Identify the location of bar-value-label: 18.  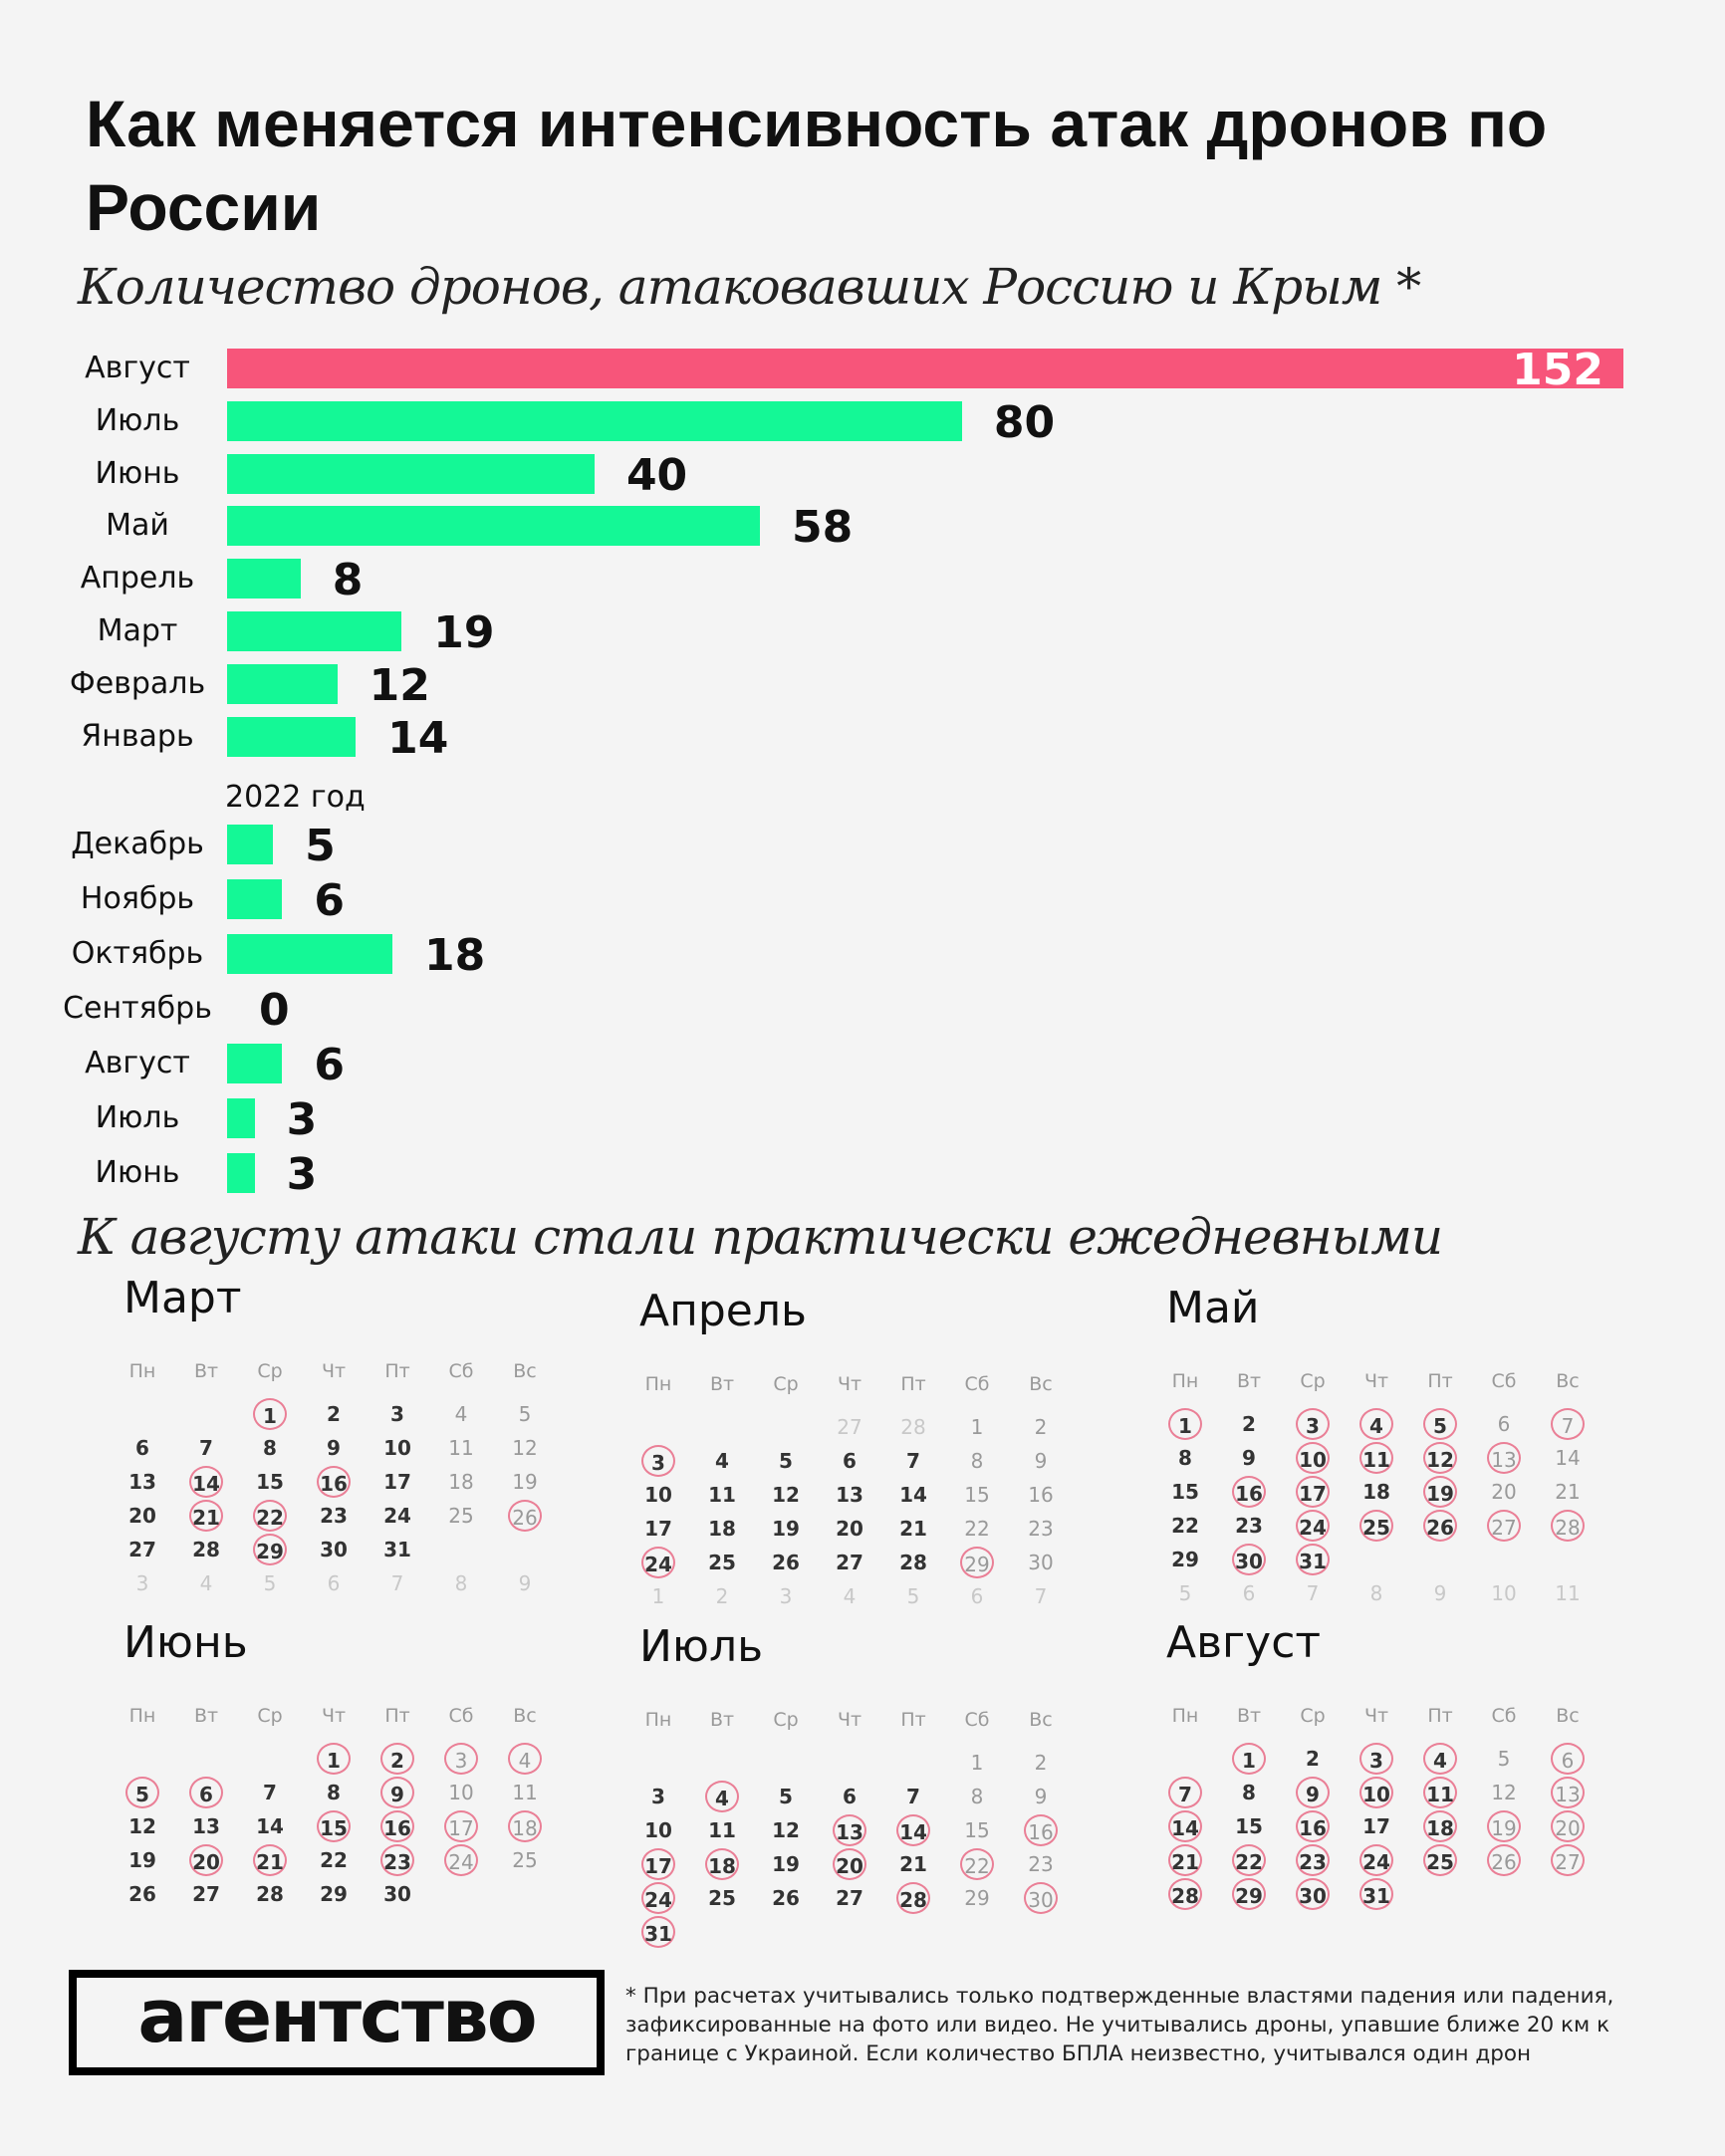
(455, 955).